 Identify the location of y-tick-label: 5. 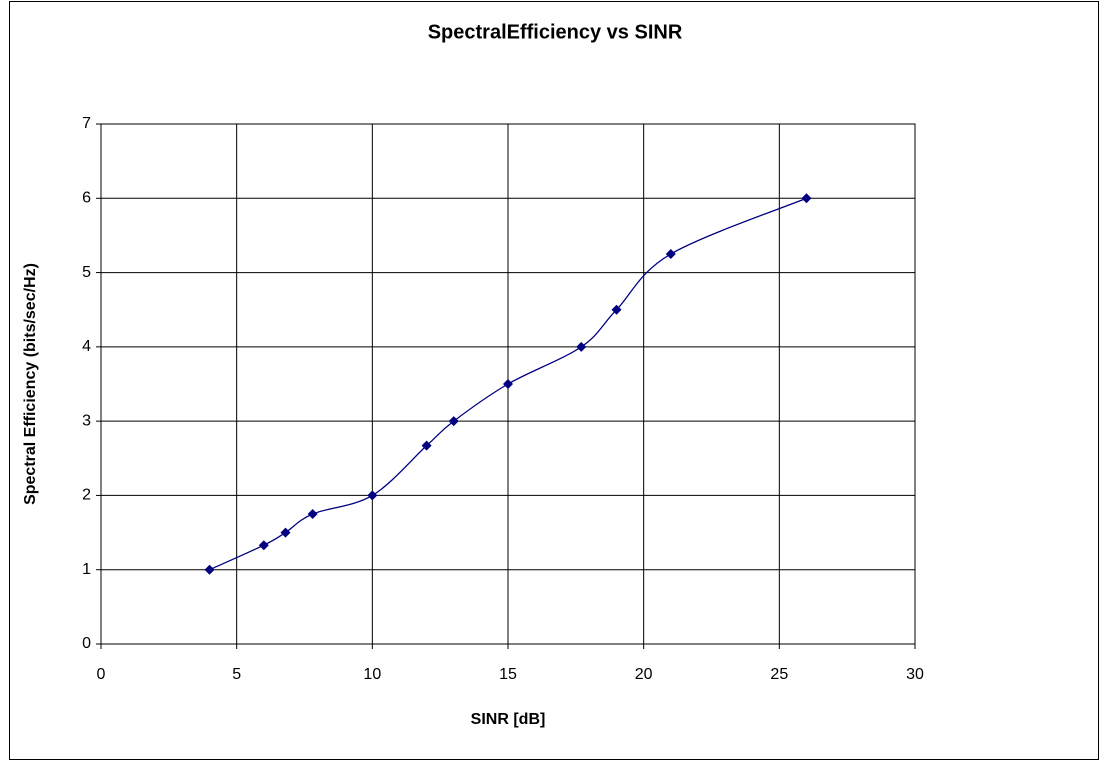
(86, 272).